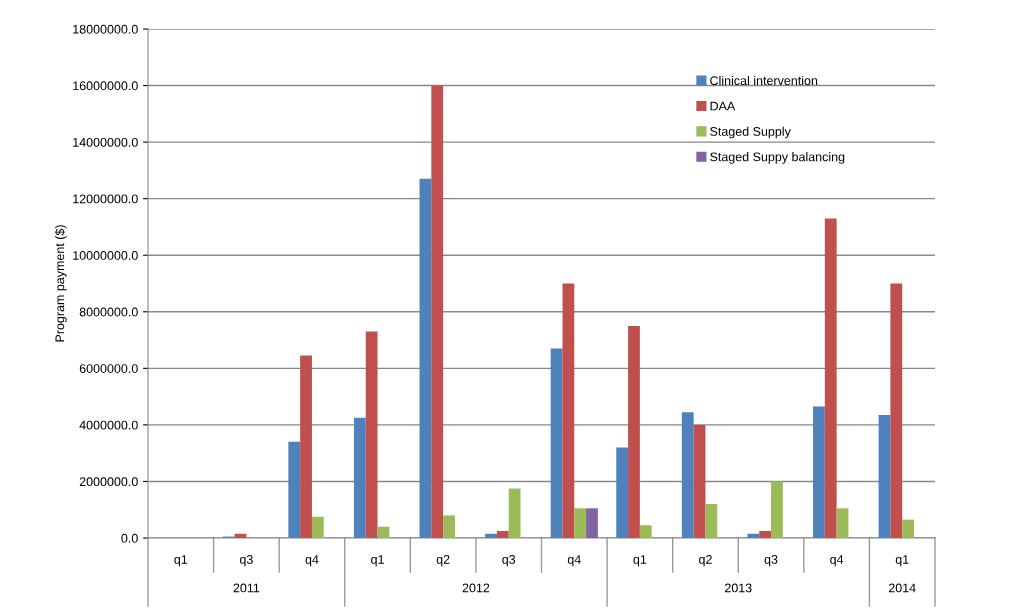 The height and width of the screenshot is (608, 1012). What do you see at coordinates (105, 29) in the screenshot?
I see `y-tick-label: 18000000.0` at bounding box center [105, 29].